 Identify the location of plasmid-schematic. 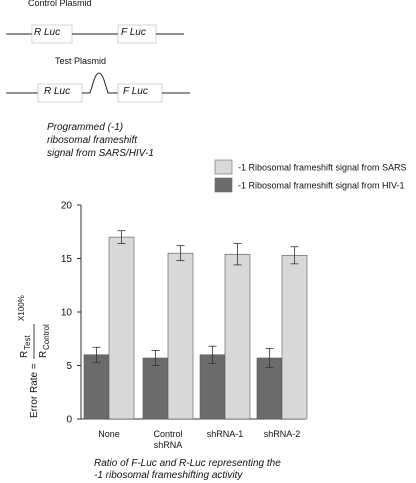
(98, 63).